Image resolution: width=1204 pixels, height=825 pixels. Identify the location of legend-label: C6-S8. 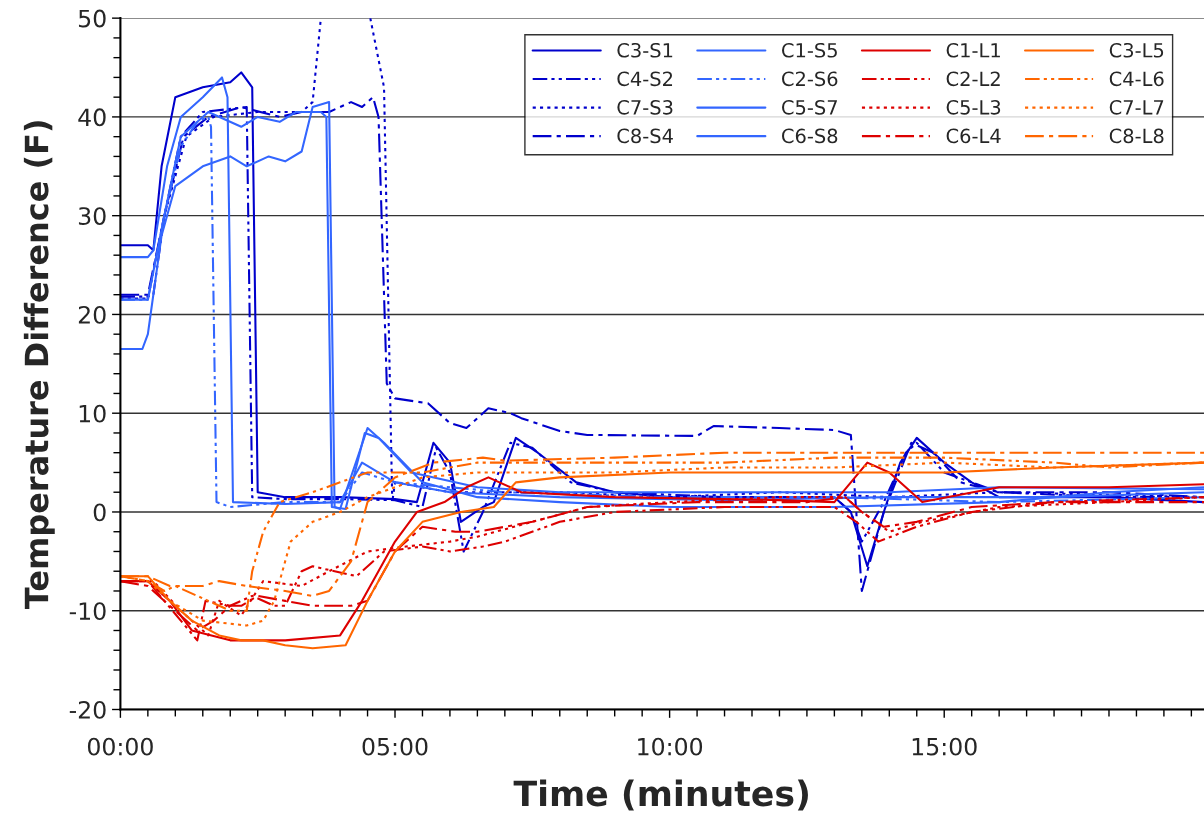
(810, 136).